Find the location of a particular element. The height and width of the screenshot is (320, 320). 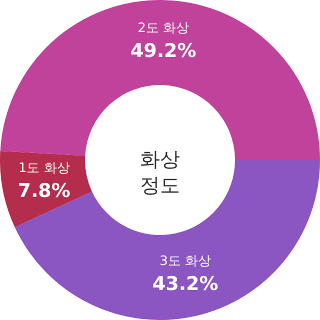

donut-slice is located at coordinates (46, 189).